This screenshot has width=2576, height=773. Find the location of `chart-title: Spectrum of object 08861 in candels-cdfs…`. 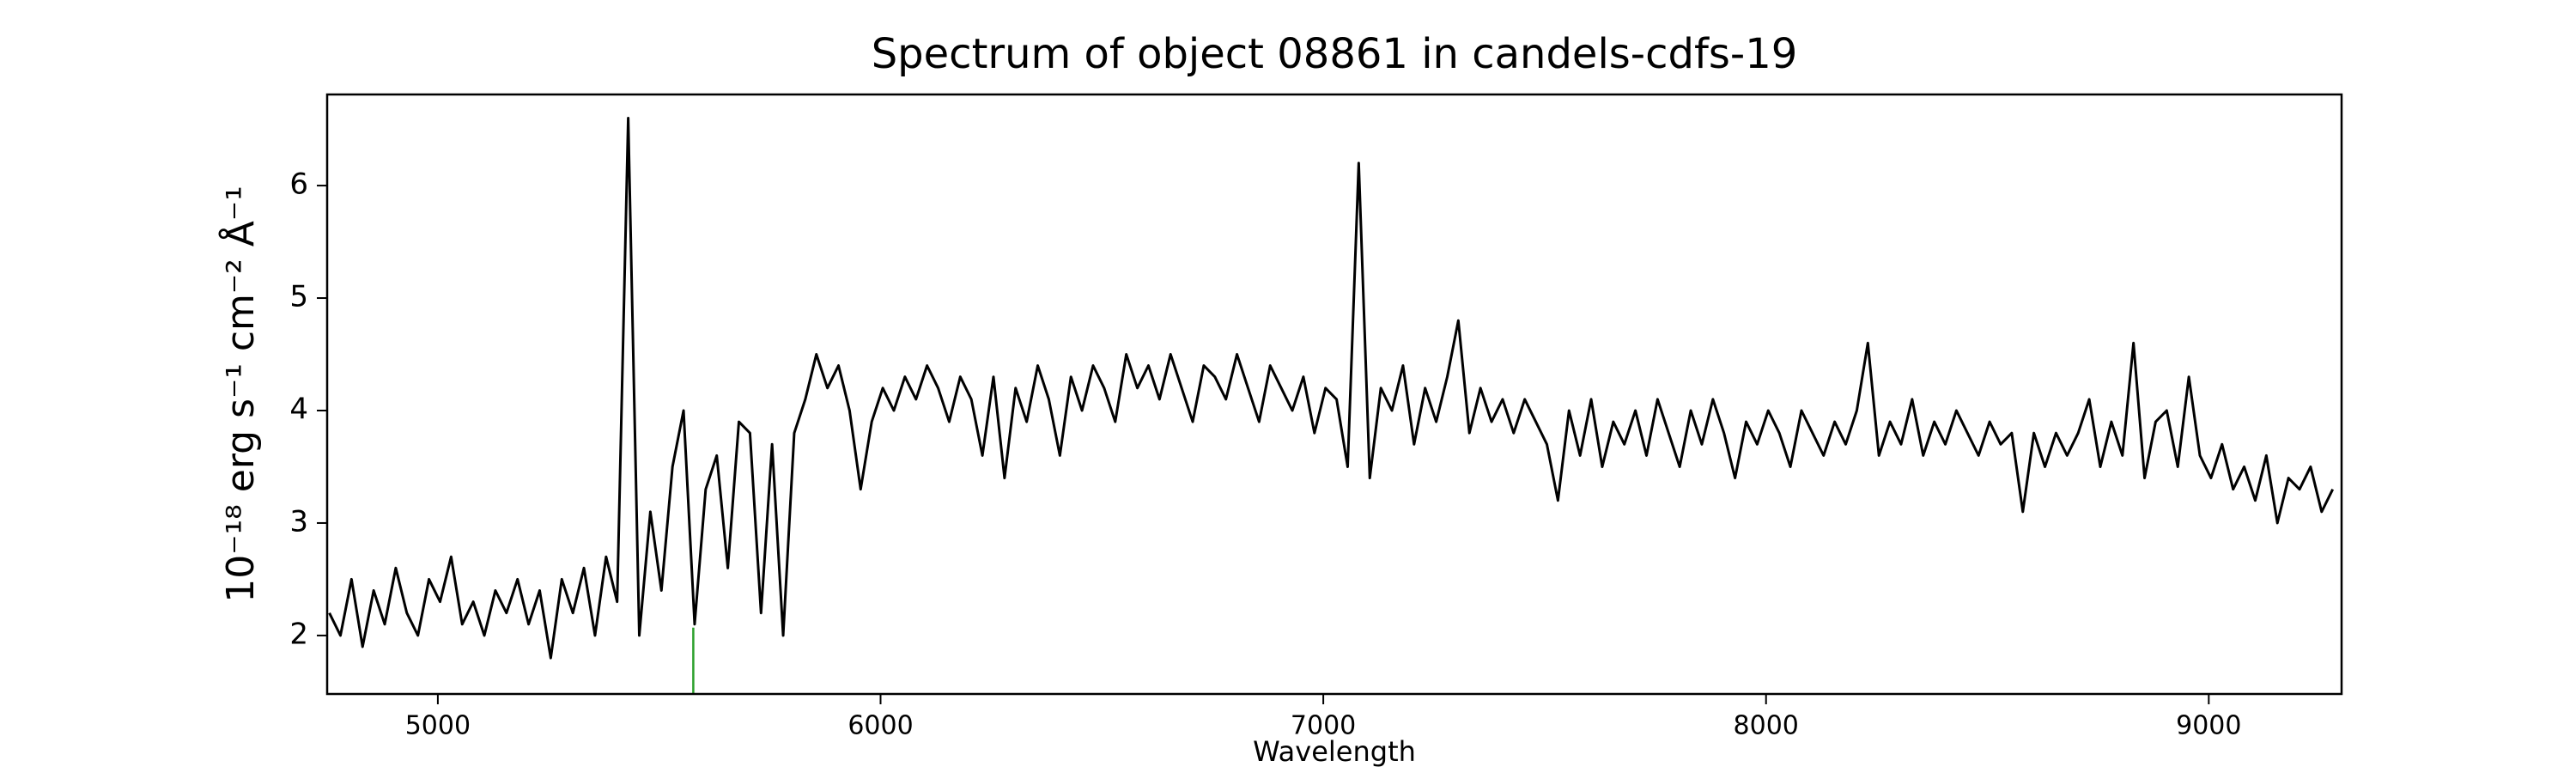

chart-title: Spectrum of object 08861 in candels-cdfs… is located at coordinates (1335, 54).